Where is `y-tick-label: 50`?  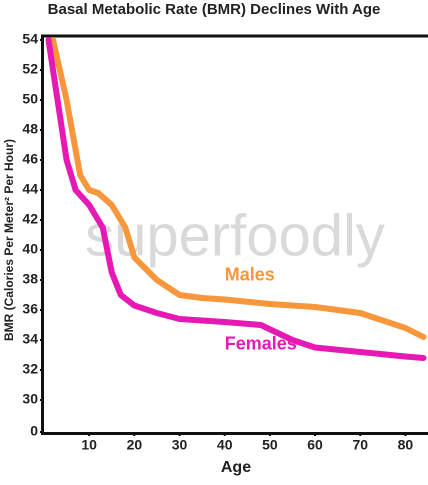
y-tick-label: 50 is located at coordinates (30, 99).